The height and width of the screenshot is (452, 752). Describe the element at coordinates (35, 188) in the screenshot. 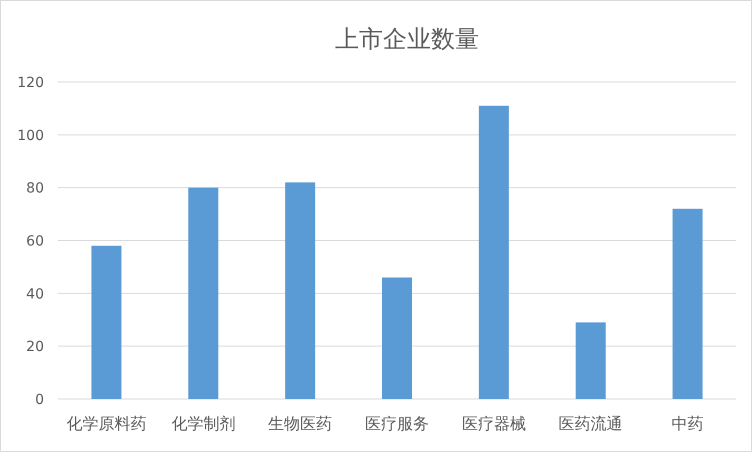

I see `y-tick-label: 80` at that location.